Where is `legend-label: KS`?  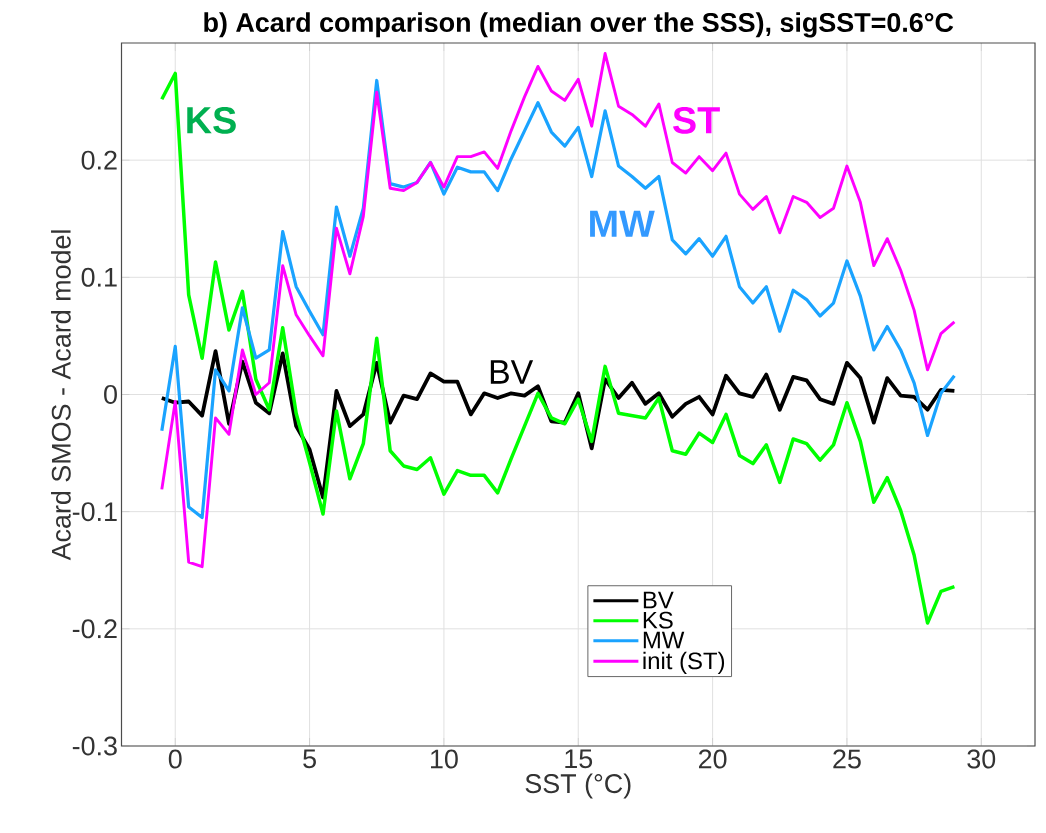
legend-label: KS is located at coordinates (658, 620).